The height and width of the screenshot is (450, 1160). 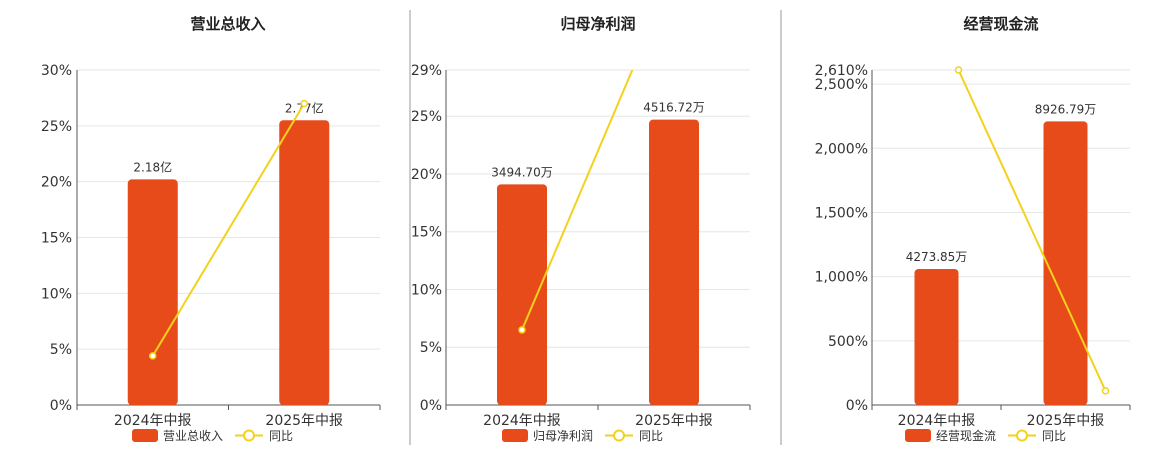 I want to click on y-tick-label: 1,000%, so click(x=841, y=278).